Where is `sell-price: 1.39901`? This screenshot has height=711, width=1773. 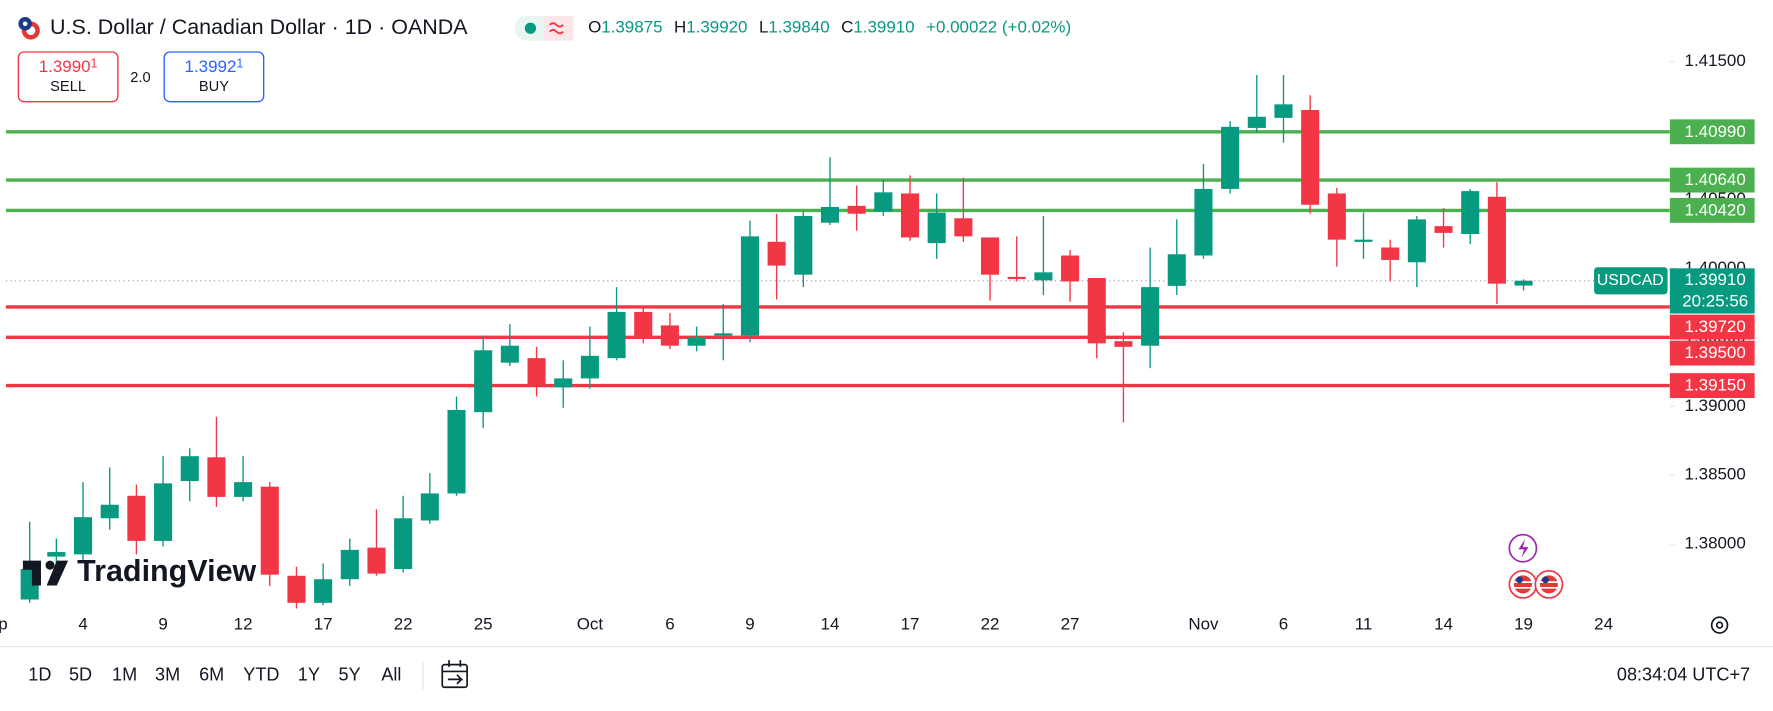 sell-price: 1.39901 is located at coordinates (68, 67).